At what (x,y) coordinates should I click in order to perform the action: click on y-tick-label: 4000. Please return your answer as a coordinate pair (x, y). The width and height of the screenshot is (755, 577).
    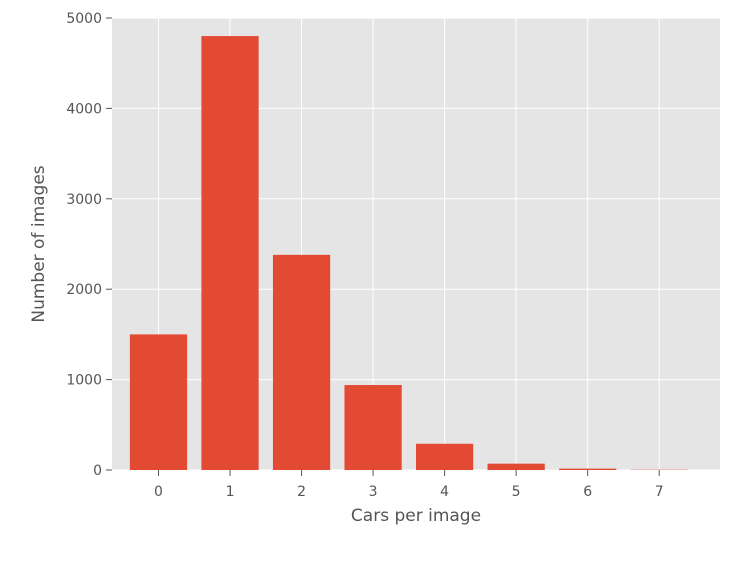
    Looking at the image, I should click on (84, 109).